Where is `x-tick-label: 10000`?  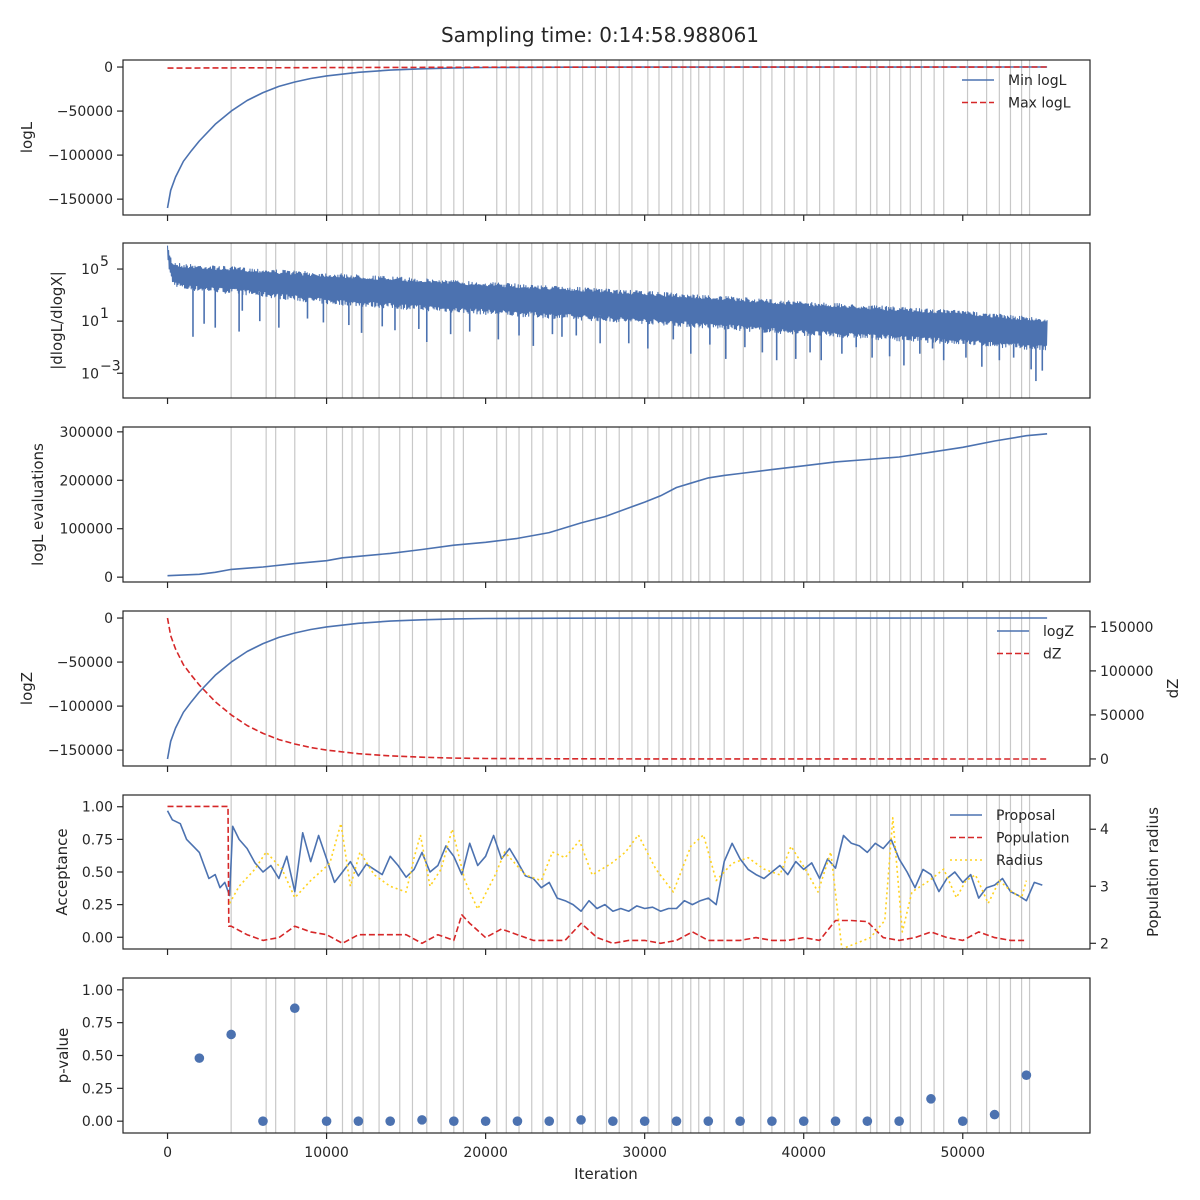
x-tick-label: 10000 is located at coordinates (326, 1153).